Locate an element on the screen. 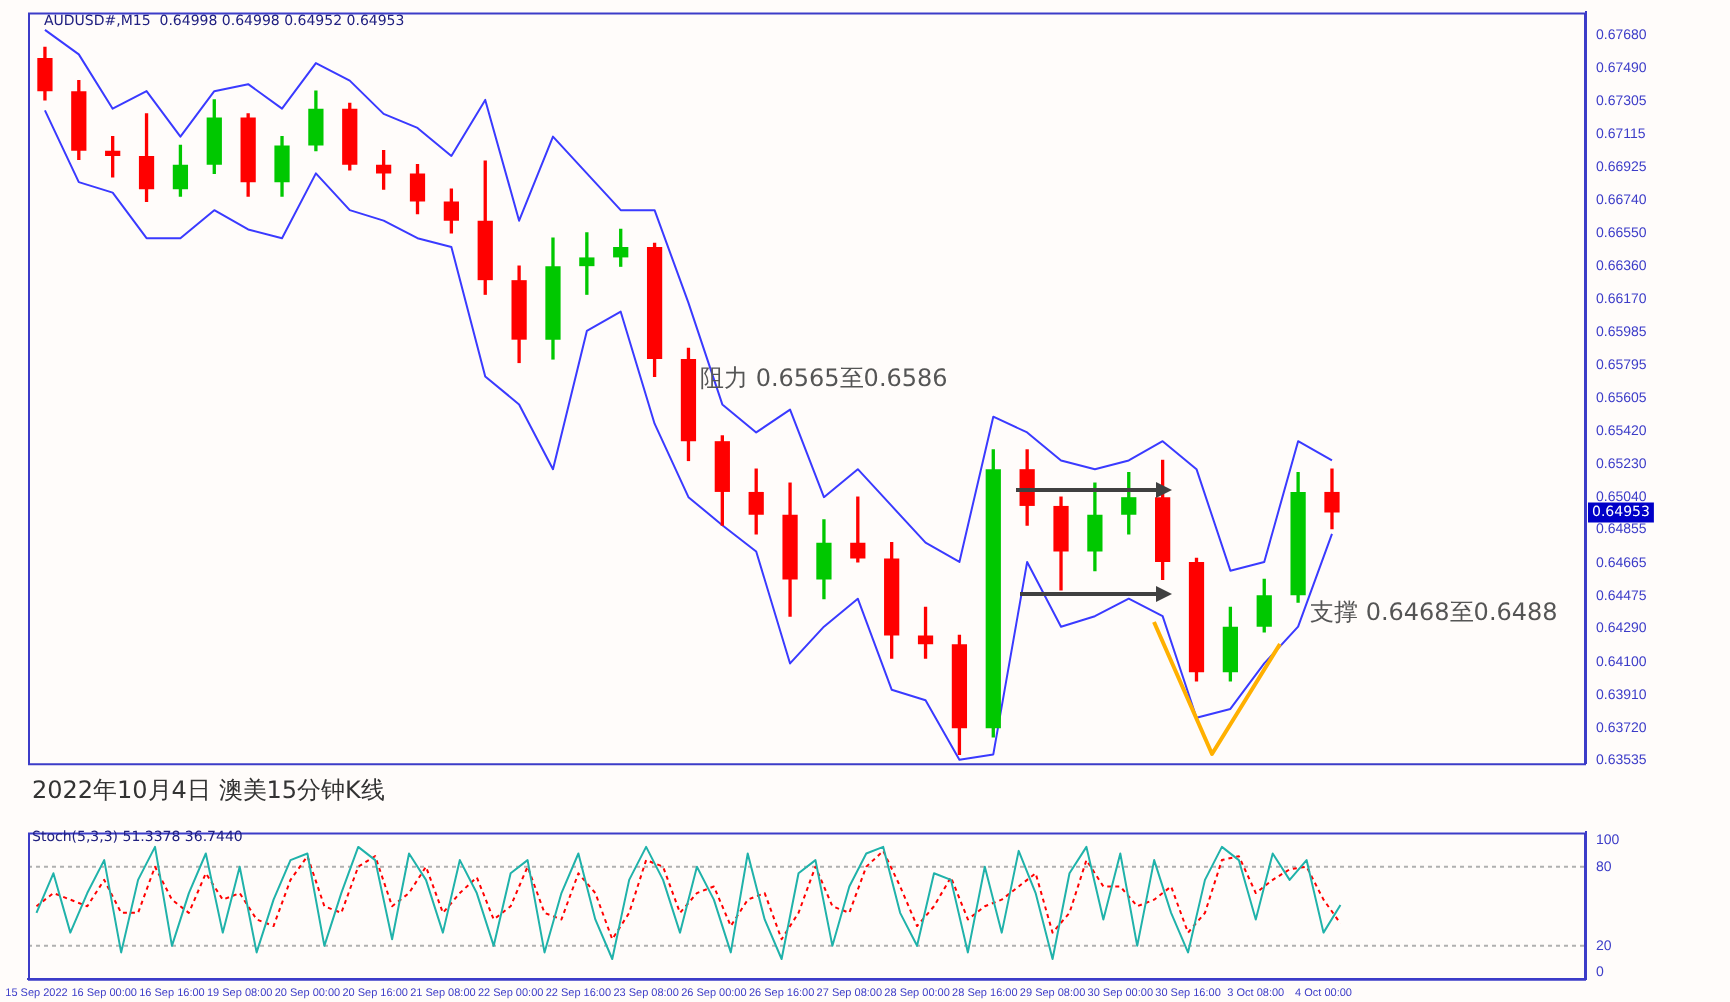 The image size is (1730, 1002). candlestick is located at coordinates (587, 263).